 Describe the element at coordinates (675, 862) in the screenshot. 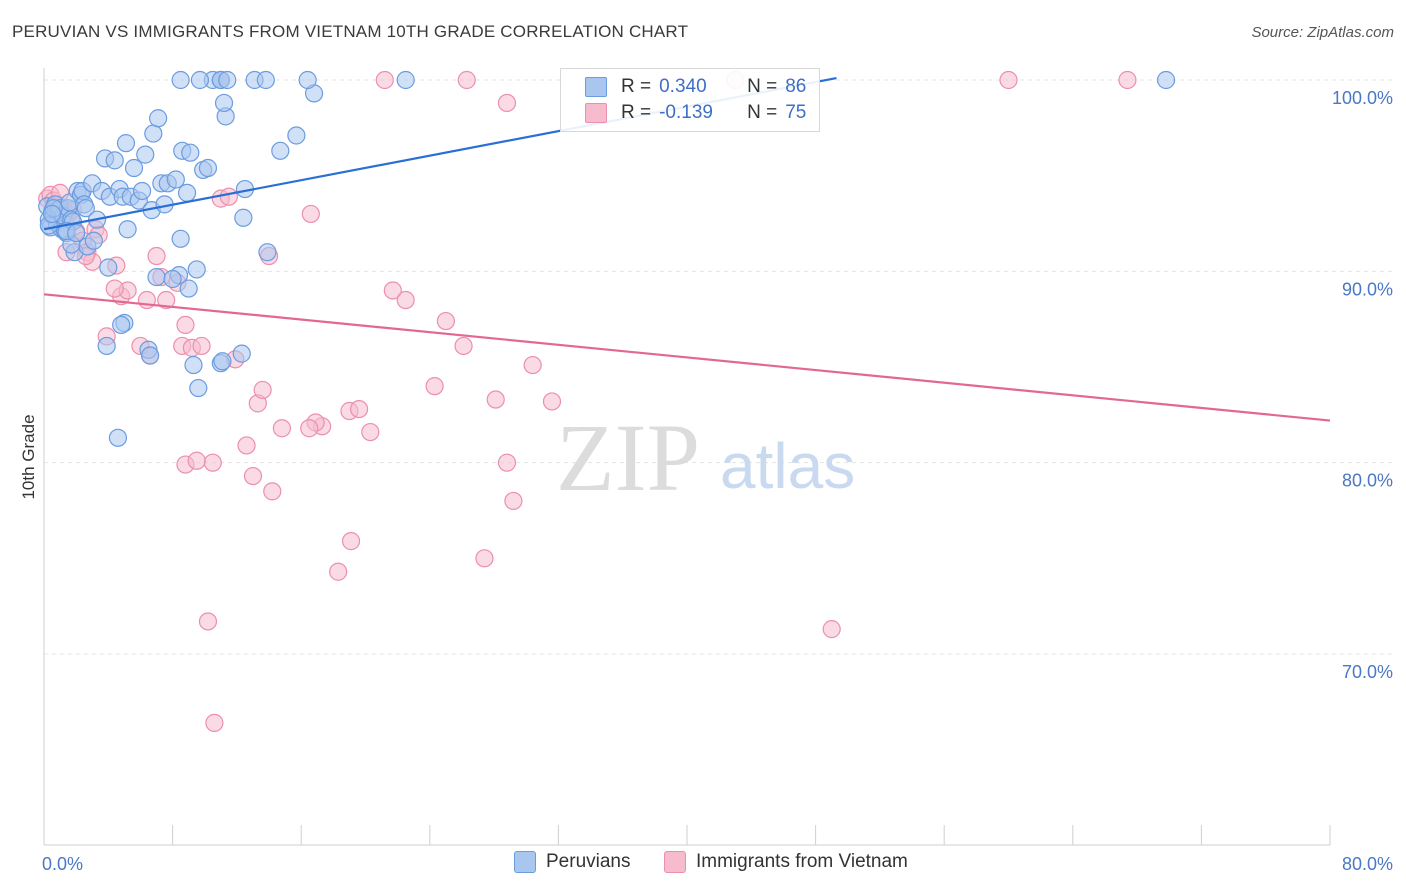

I see `legend-swatch-vietnam` at that location.